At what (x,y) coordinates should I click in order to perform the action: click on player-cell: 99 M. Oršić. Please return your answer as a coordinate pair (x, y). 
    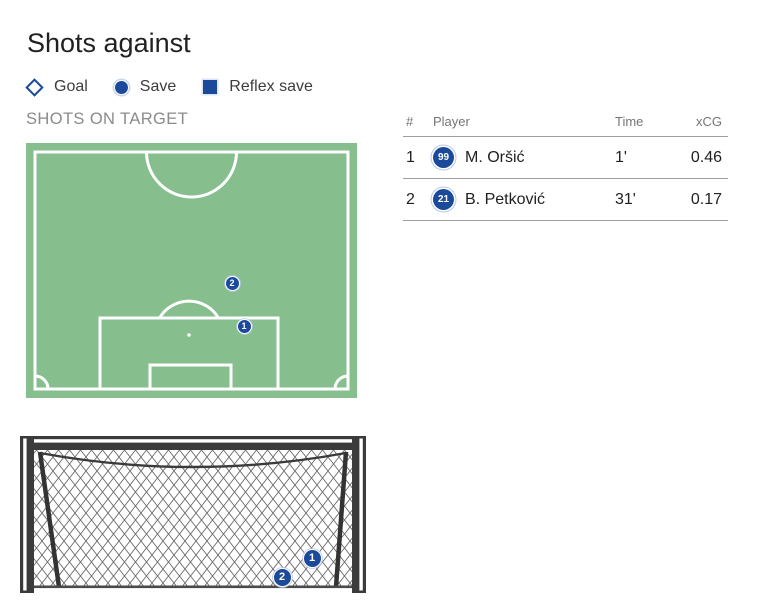
    Looking at the image, I should click on (522, 157).